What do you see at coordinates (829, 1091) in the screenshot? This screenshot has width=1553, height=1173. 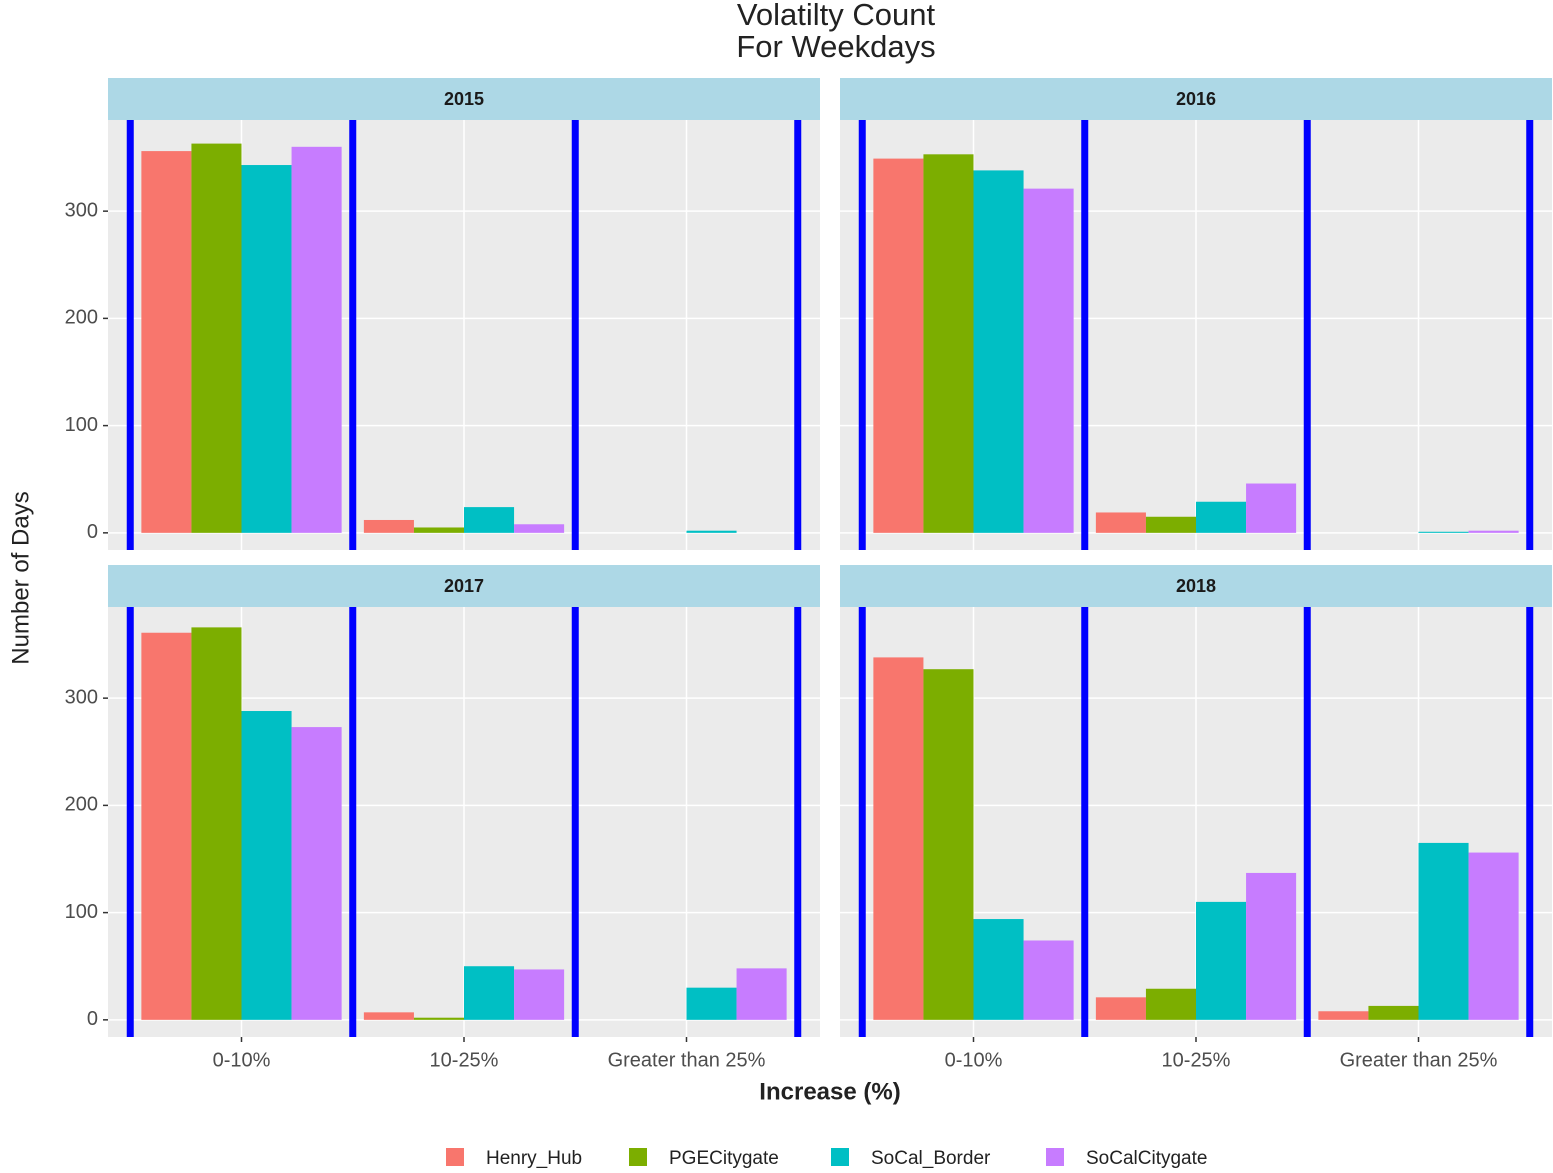 I see `x-axis-label: Increase (%)` at bounding box center [829, 1091].